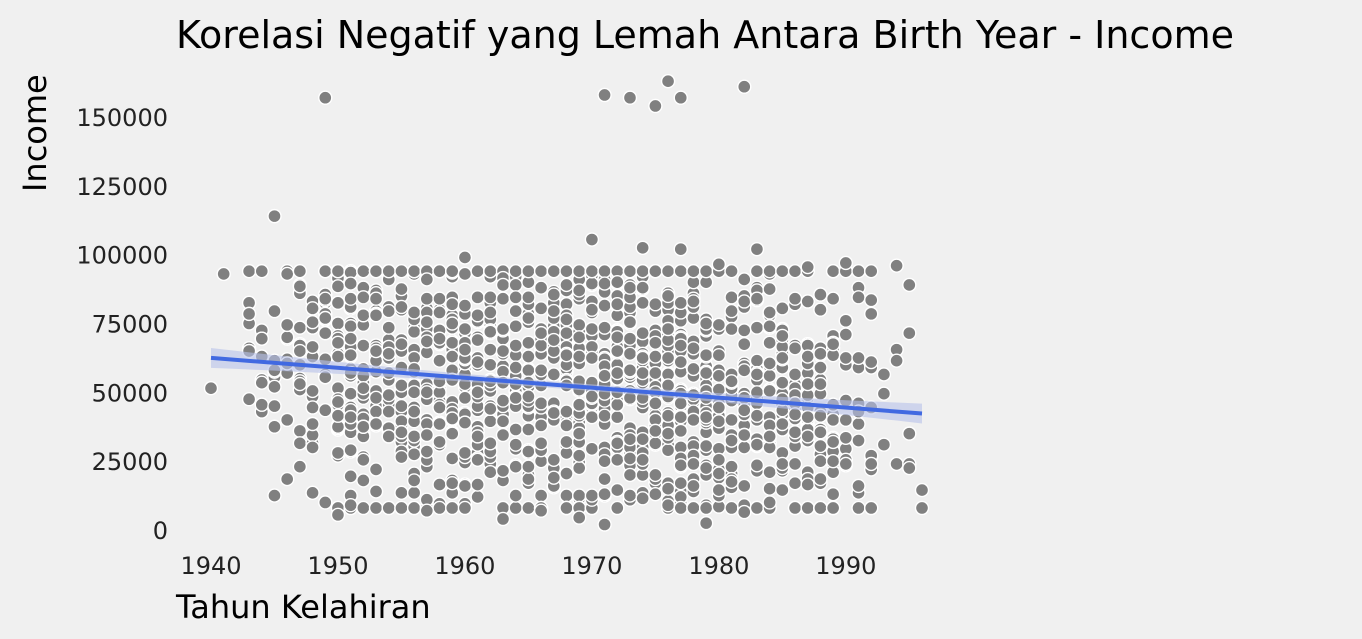 Image resolution: width=1362 pixels, height=639 pixels. I want to click on y-tick-label: 125000, so click(122, 187).